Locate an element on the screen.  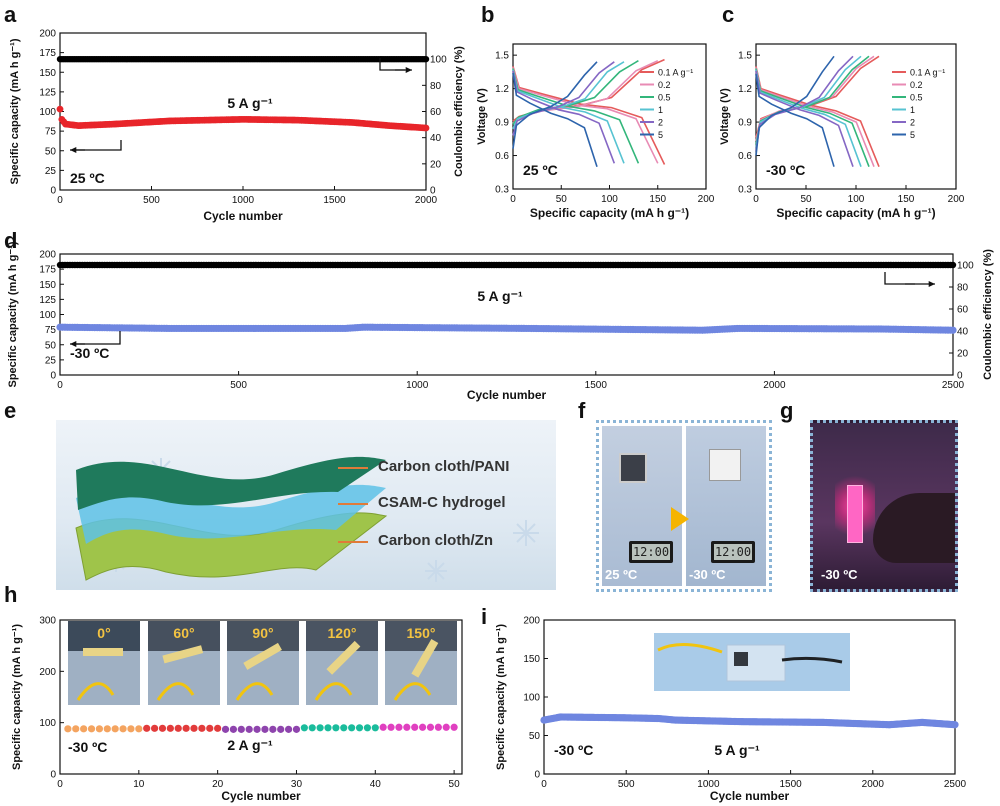
legend-label: 0.1 A g⁻¹ is located at coordinates (675, 73).